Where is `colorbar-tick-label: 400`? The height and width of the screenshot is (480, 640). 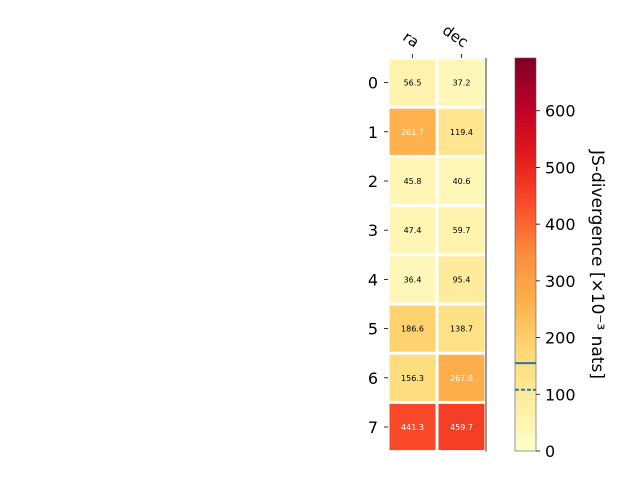
colorbar-tick-label: 400 is located at coordinates (560, 224).